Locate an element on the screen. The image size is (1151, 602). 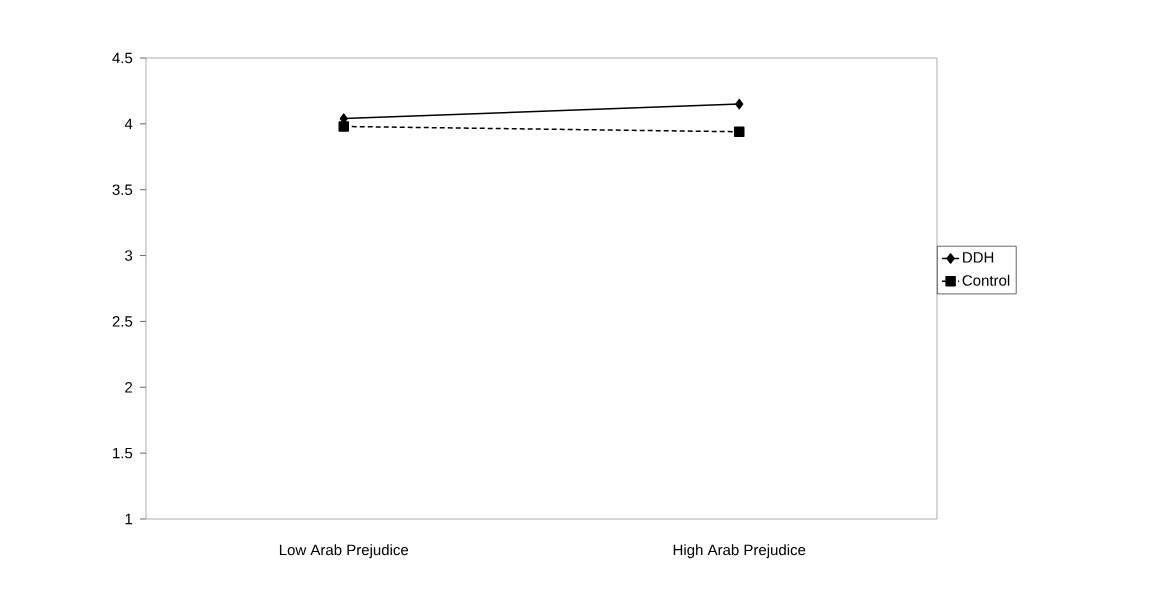
y-tick-label: 4 is located at coordinates (128, 124).